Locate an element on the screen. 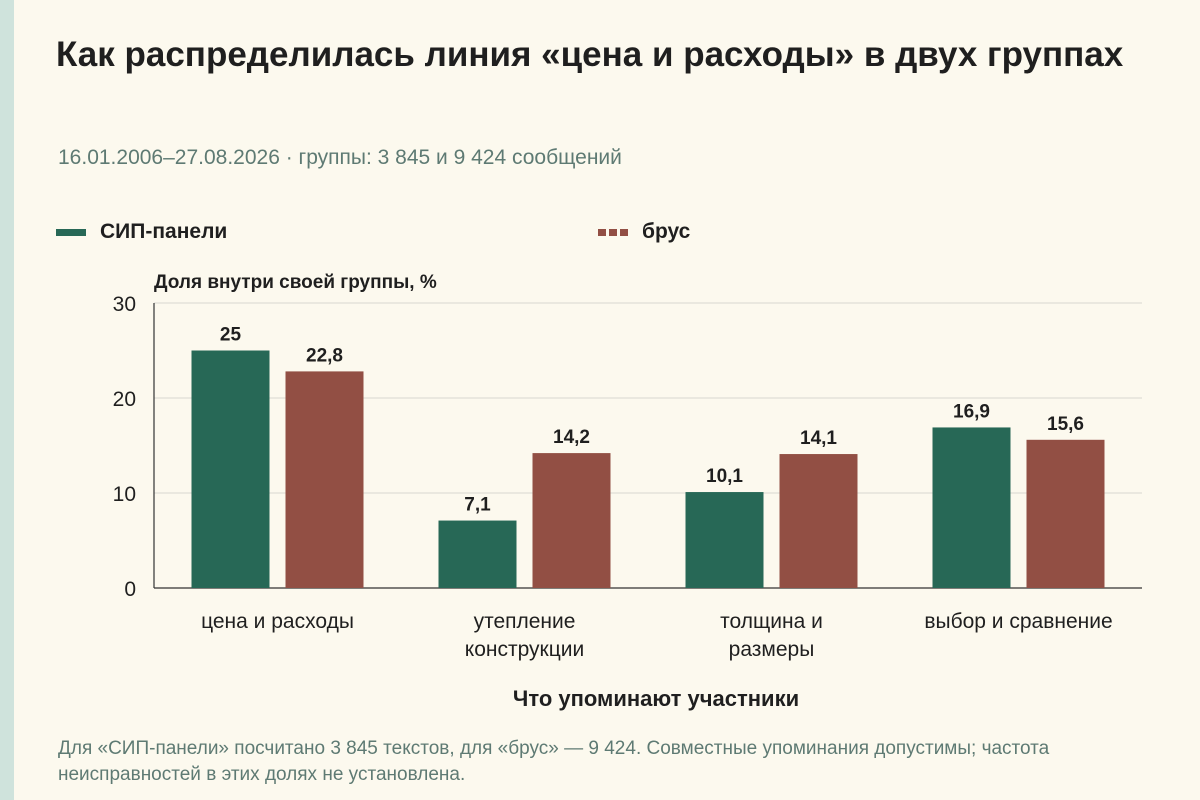 This screenshot has height=800, width=1200. accent-strip is located at coordinates (7, 400).